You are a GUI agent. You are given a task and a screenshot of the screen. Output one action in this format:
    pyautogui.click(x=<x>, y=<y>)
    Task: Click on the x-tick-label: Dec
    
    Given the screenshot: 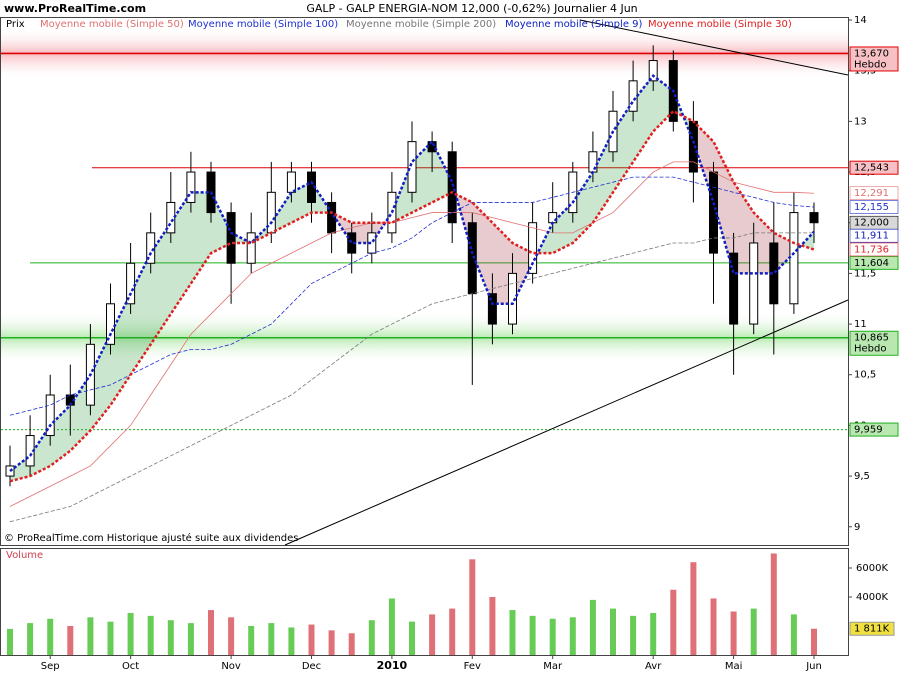 What is the action you would take?
    pyautogui.click(x=311, y=666)
    